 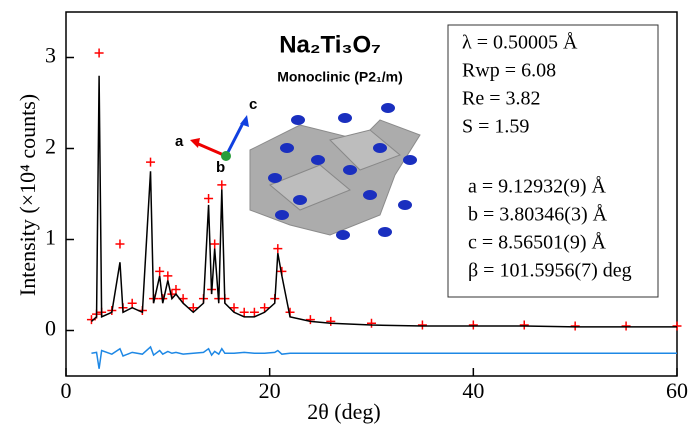 What do you see at coordinates (343, 411) in the screenshot?
I see `x-axis-label: 2θ (deg)` at bounding box center [343, 411].